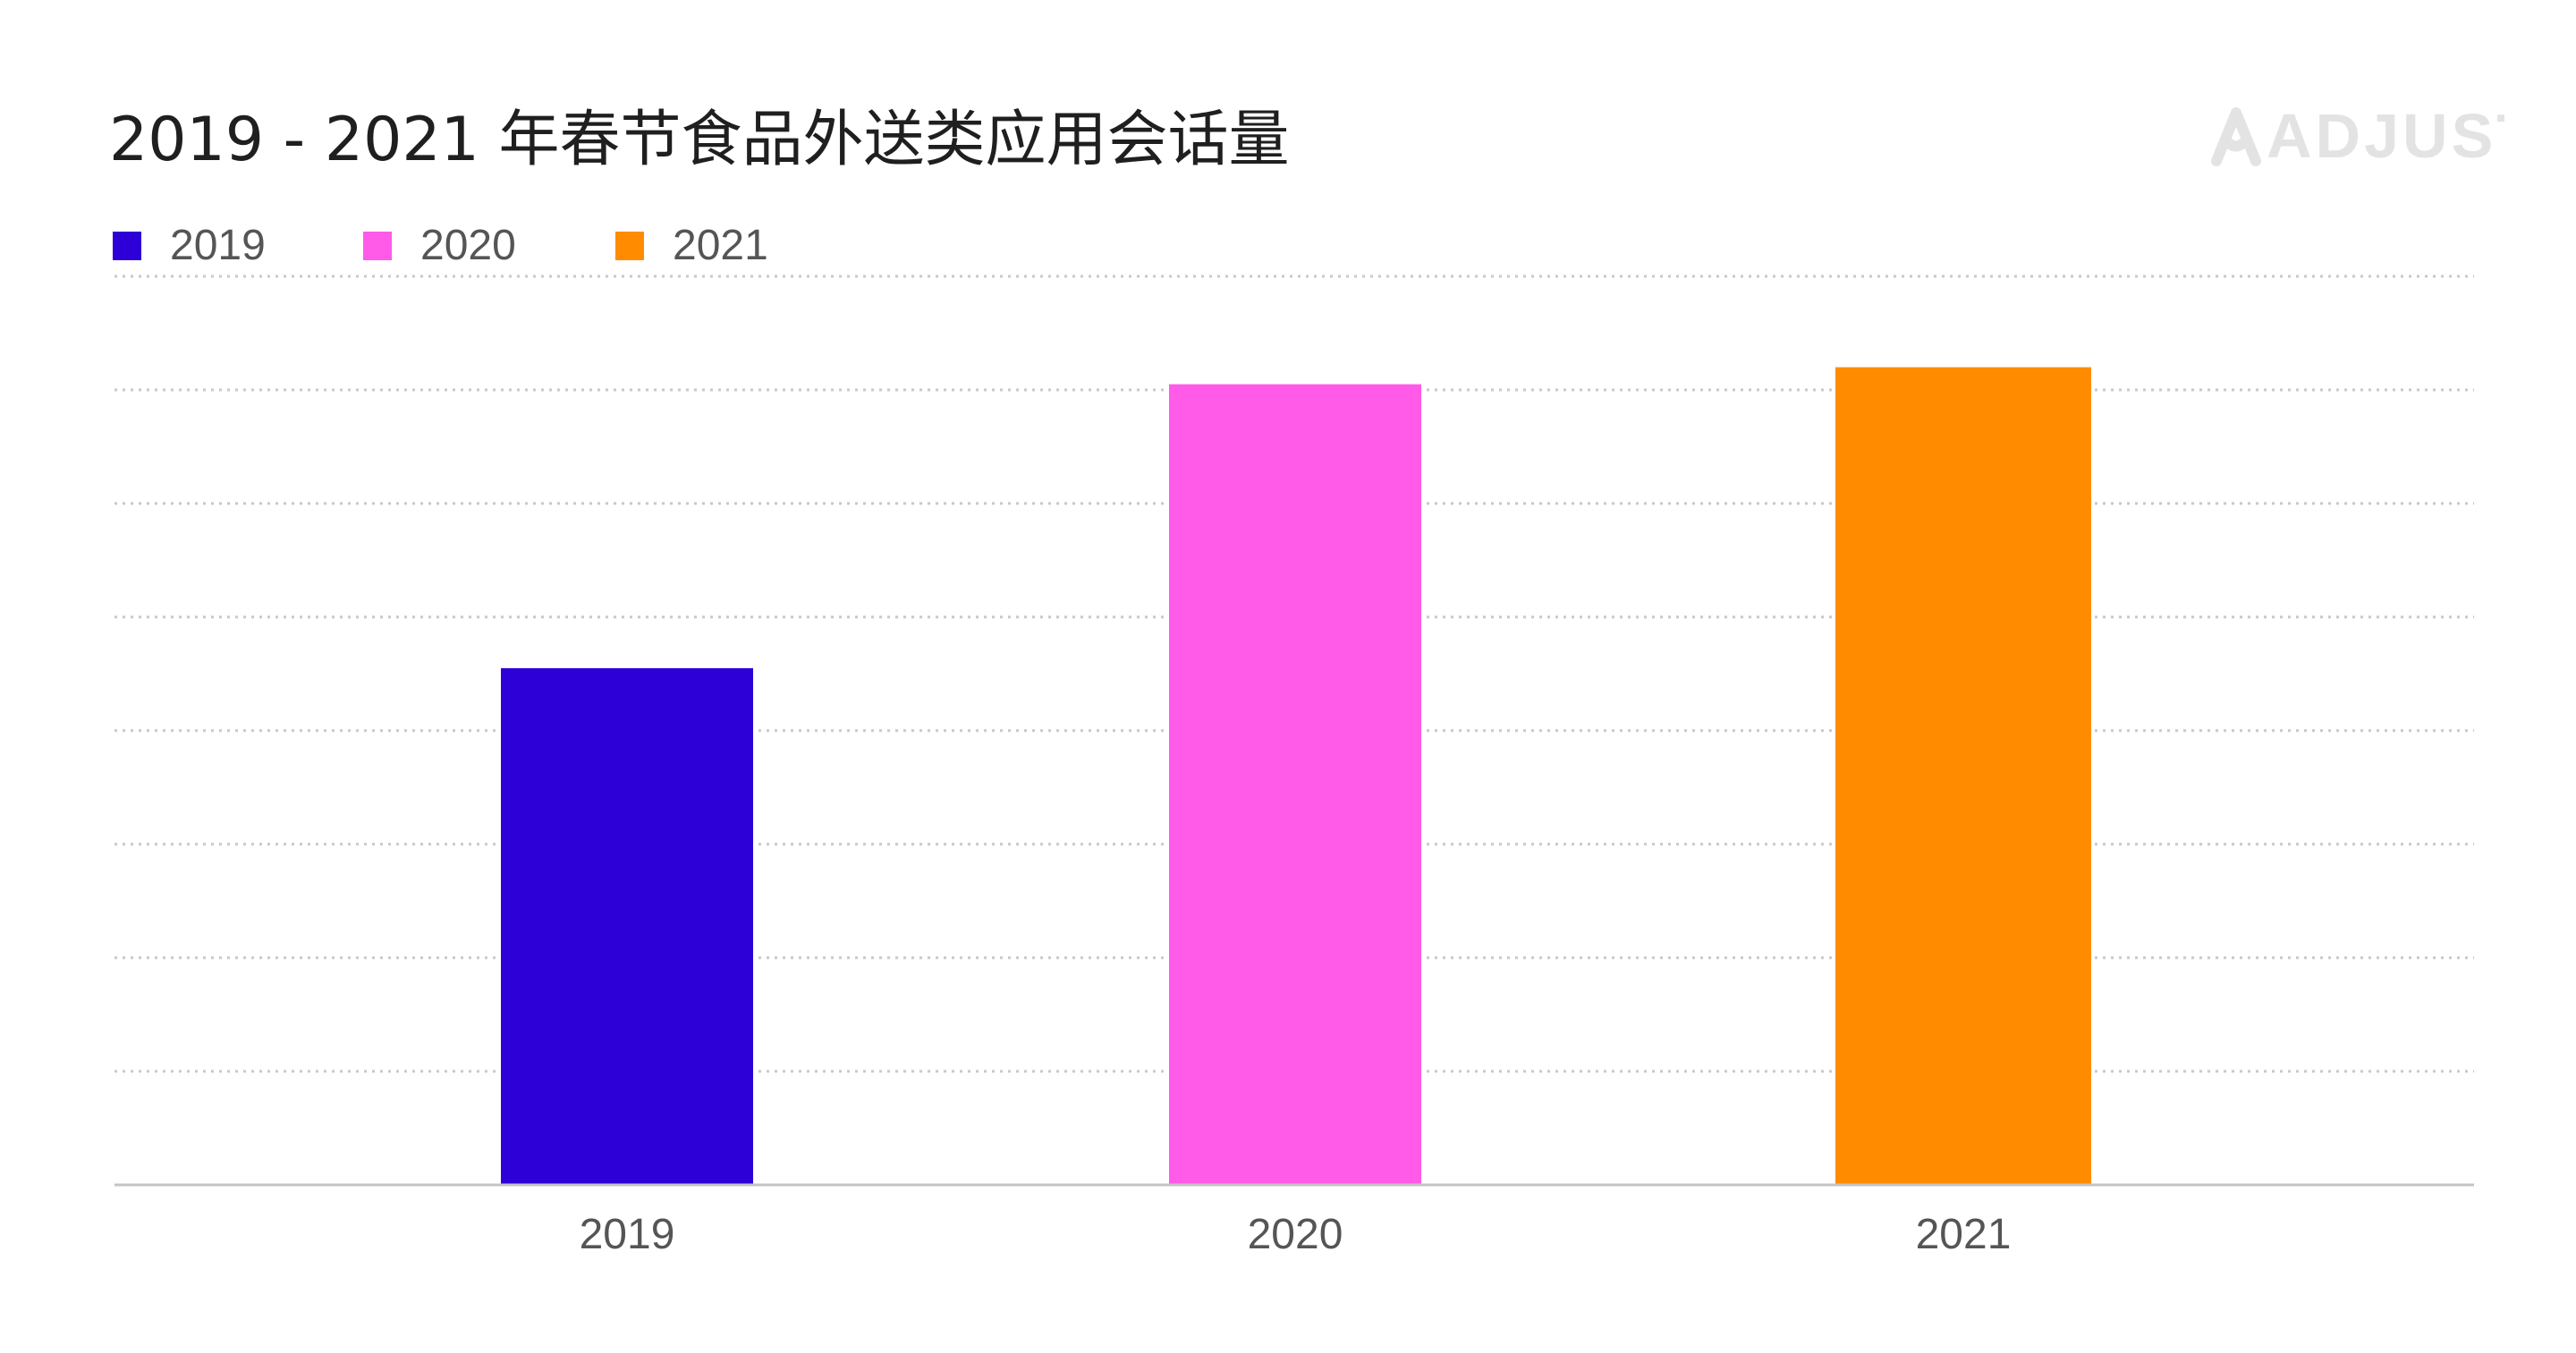 The width and height of the screenshot is (2576, 1353). What do you see at coordinates (629, 246) in the screenshot?
I see `legend-swatch-2021` at bounding box center [629, 246].